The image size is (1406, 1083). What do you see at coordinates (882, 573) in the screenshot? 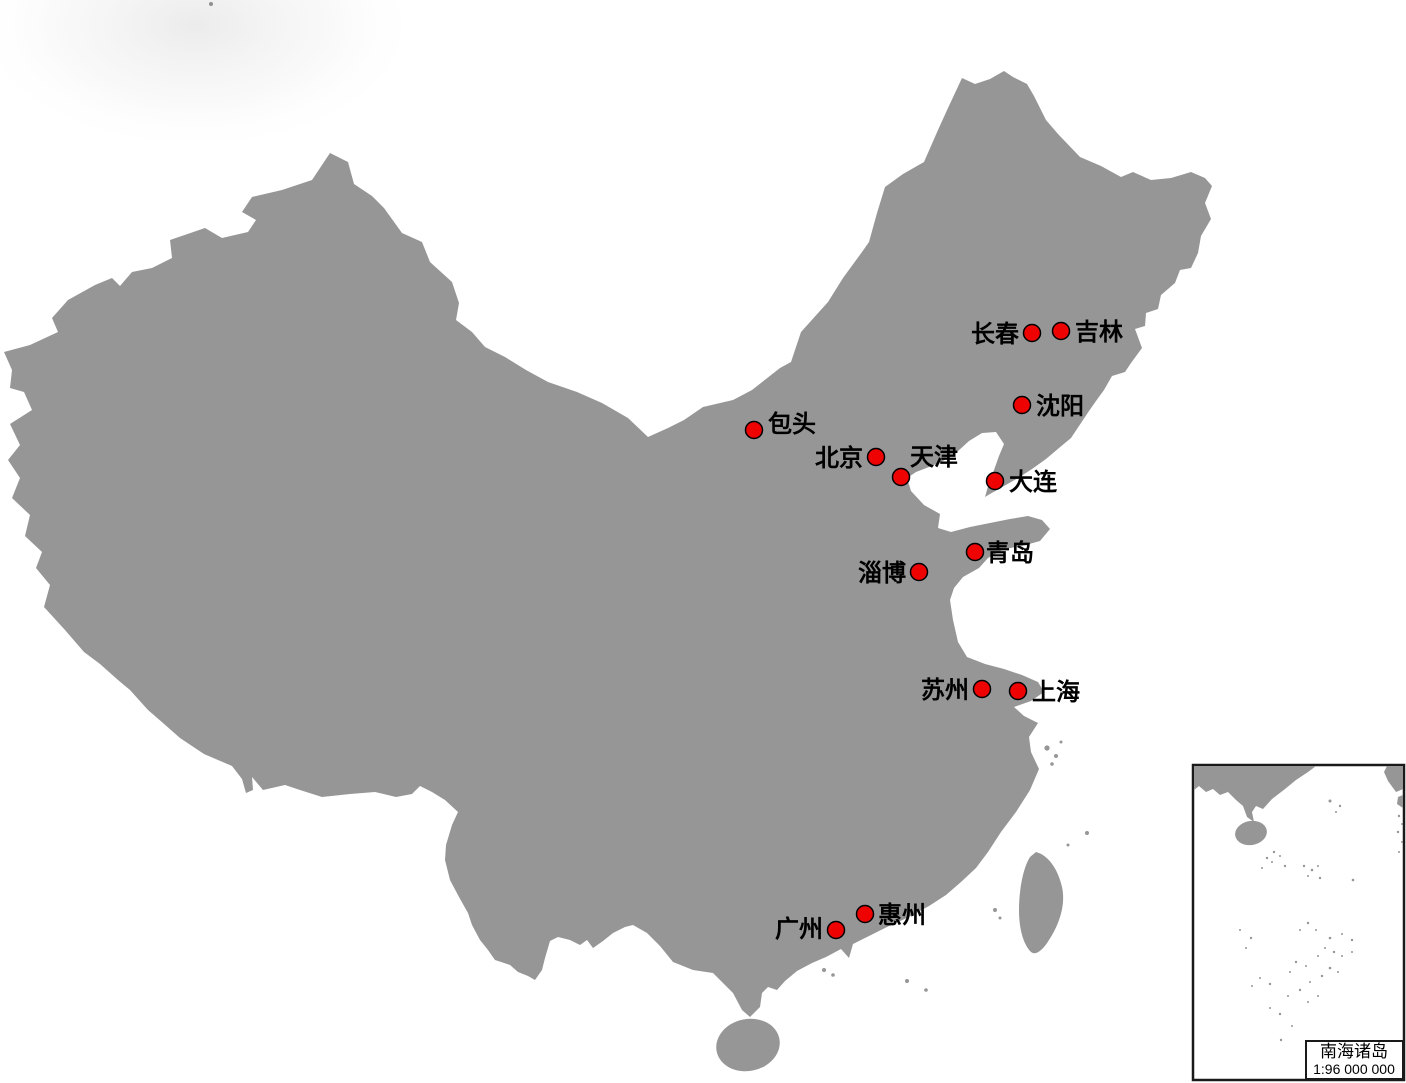
I see `city-label-zibo: 淄博` at bounding box center [882, 573].